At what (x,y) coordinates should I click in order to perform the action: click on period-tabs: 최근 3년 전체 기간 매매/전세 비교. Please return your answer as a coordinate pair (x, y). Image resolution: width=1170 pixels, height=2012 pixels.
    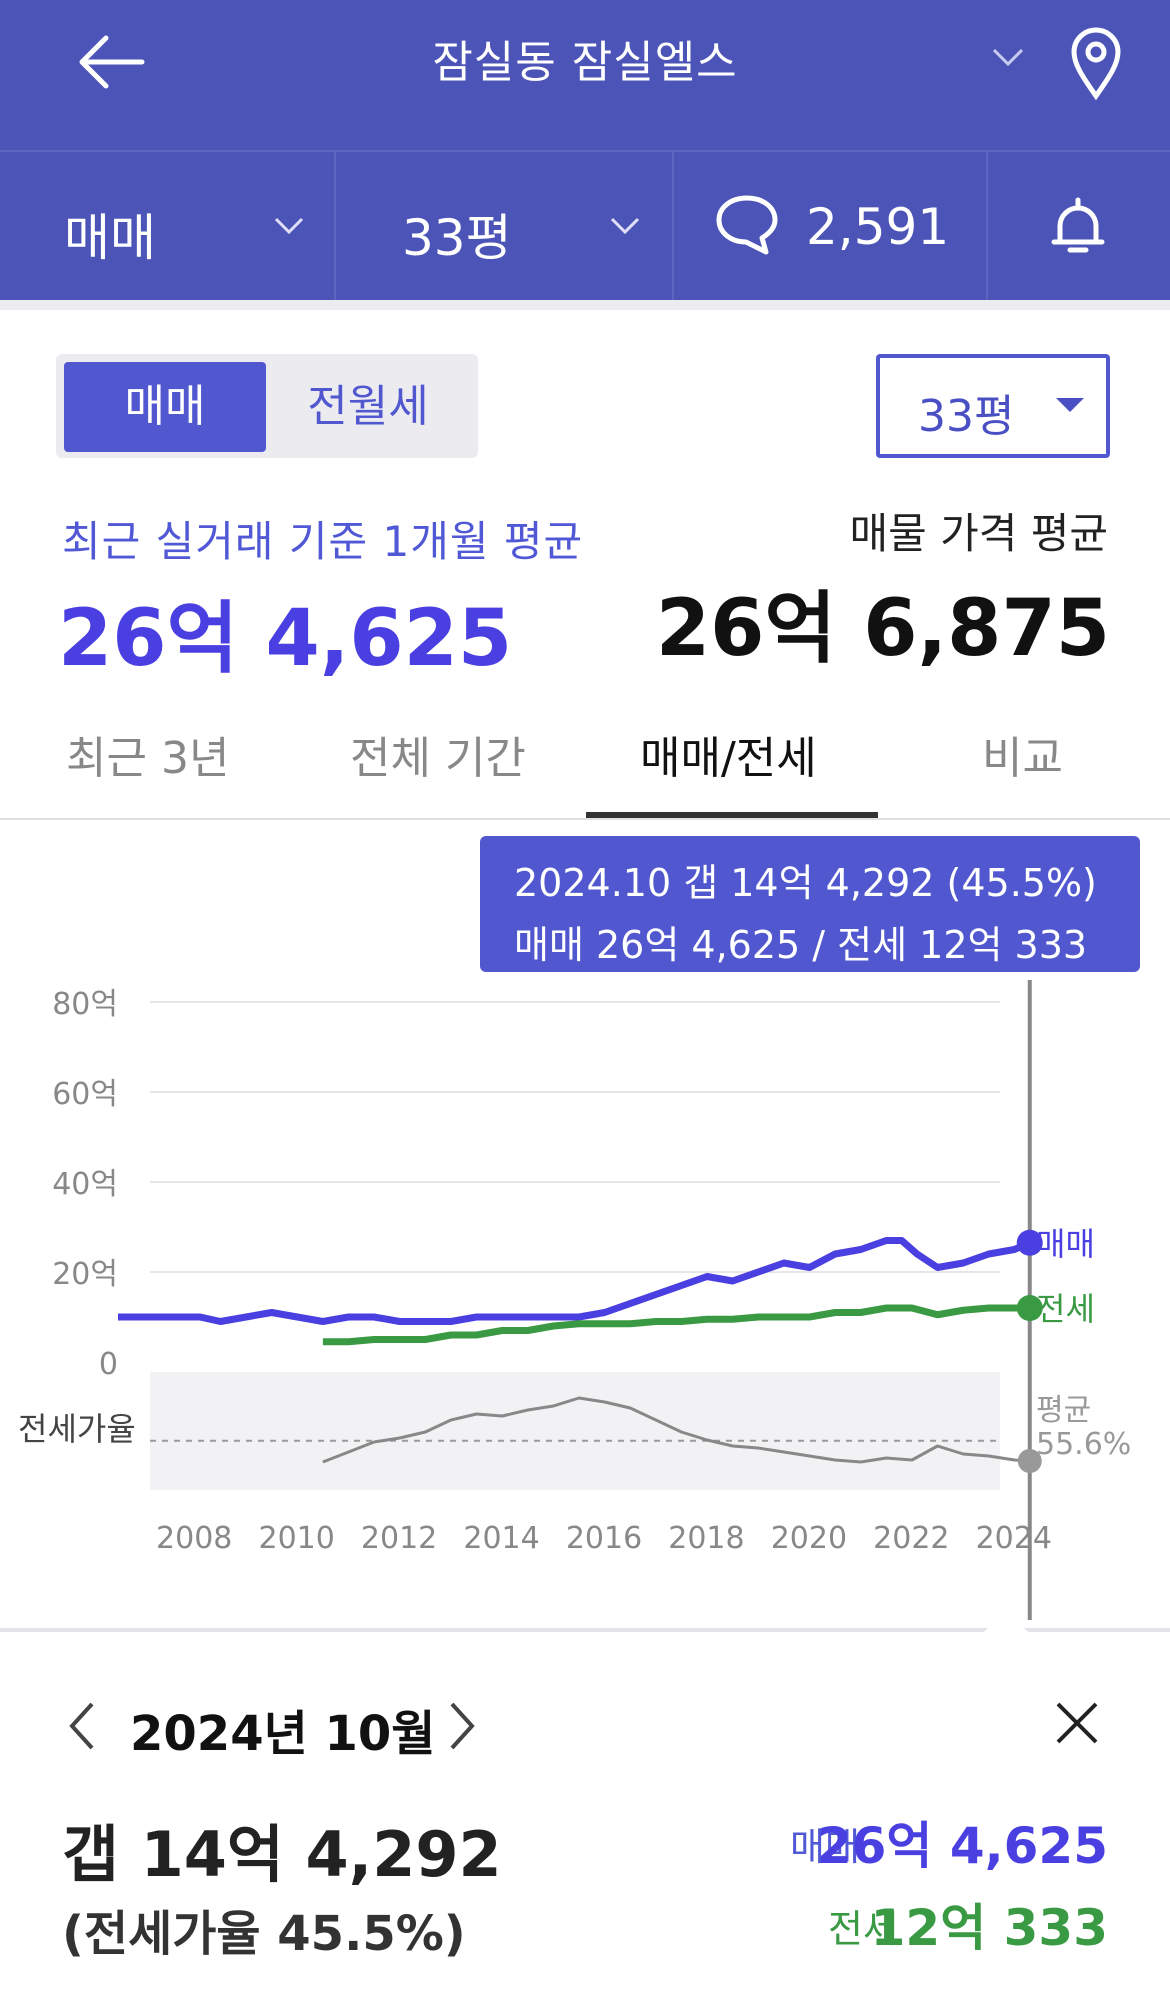
    Looking at the image, I should click on (585, 755).